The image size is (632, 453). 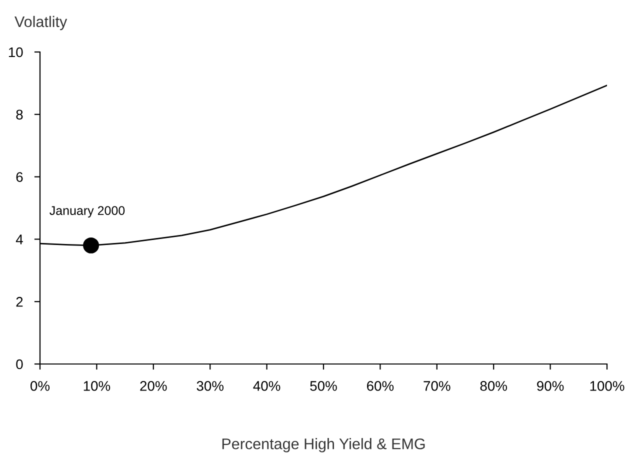 I want to click on x-tick-label: 90%, so click(x=550, y=386).